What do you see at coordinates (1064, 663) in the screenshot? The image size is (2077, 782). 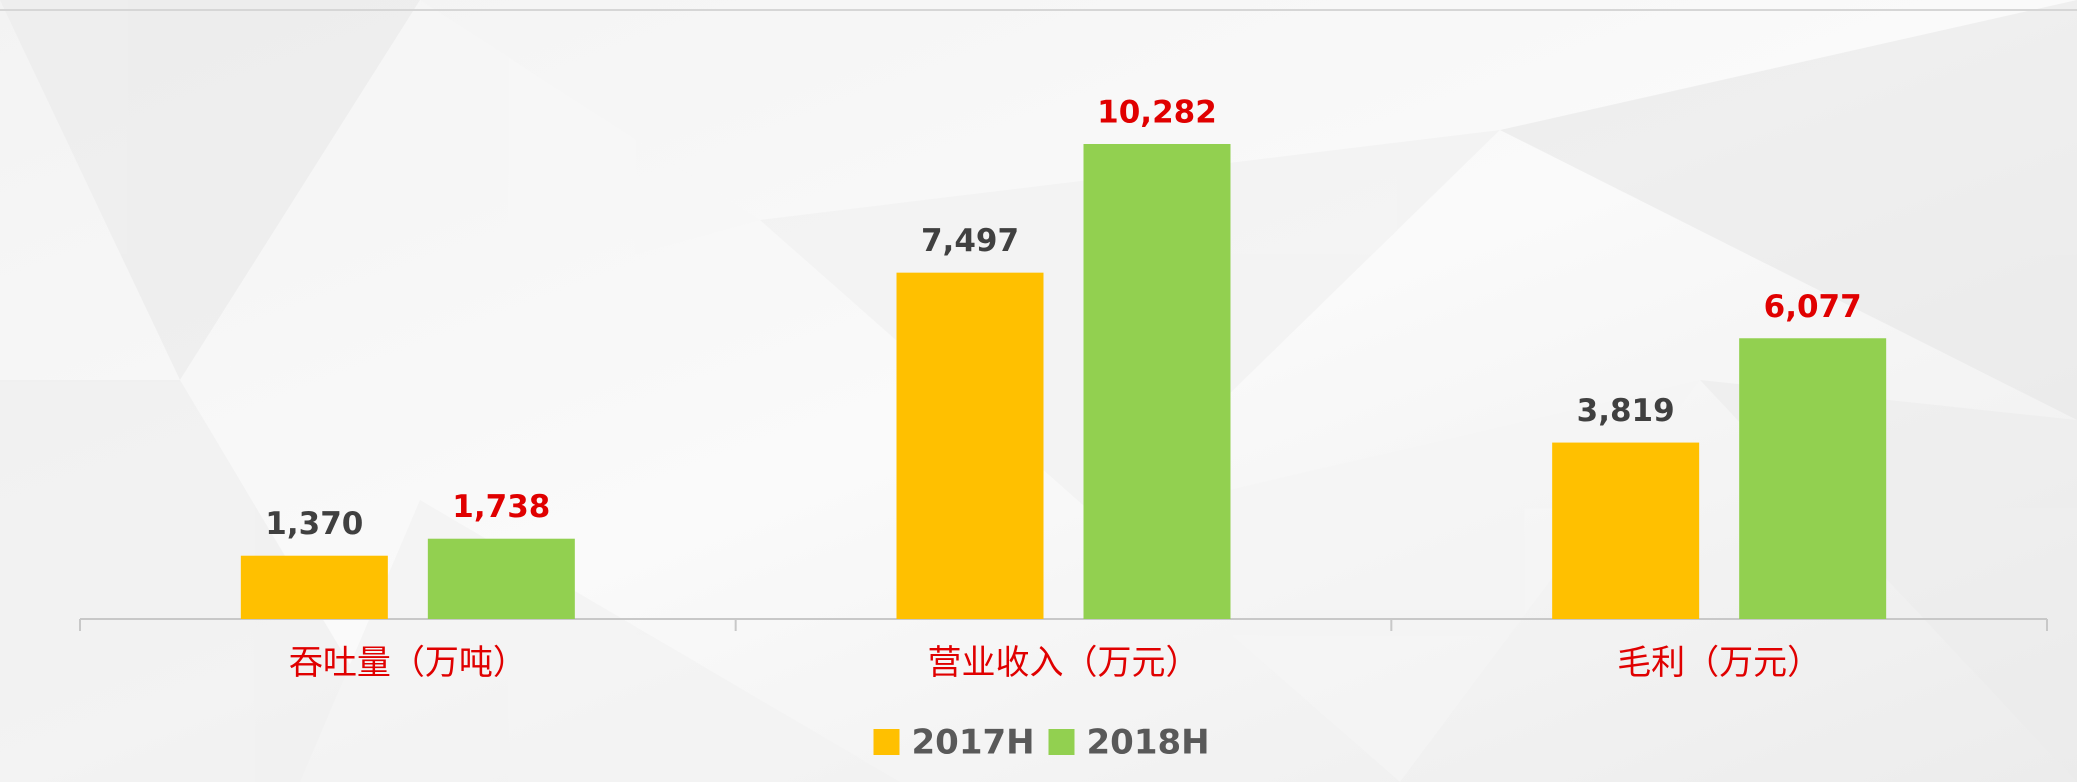 I see `x-tick-label: 营业收入（万元）` at bounding box center [1064, 663].